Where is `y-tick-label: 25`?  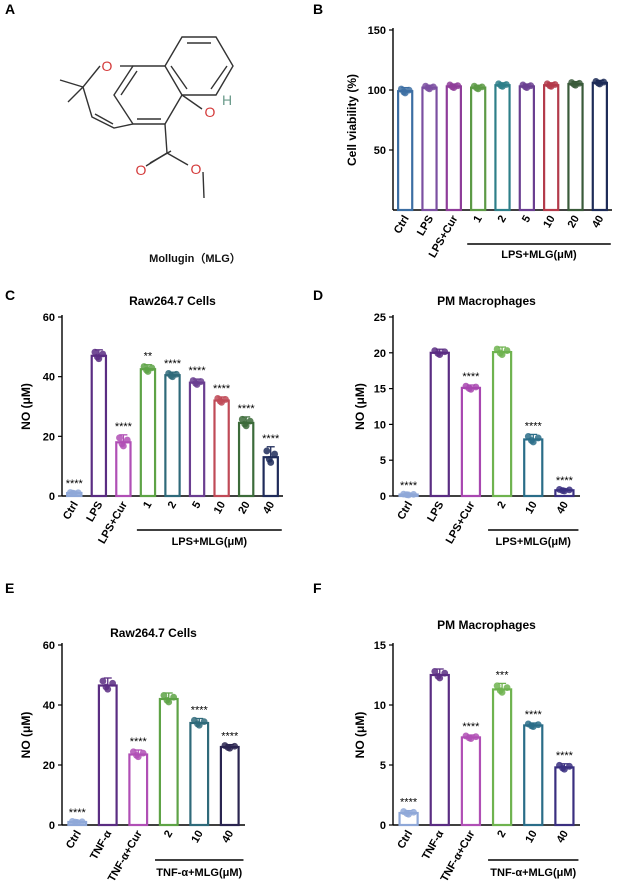
y-tick-label: 25 is located at coordinates (380, 318).